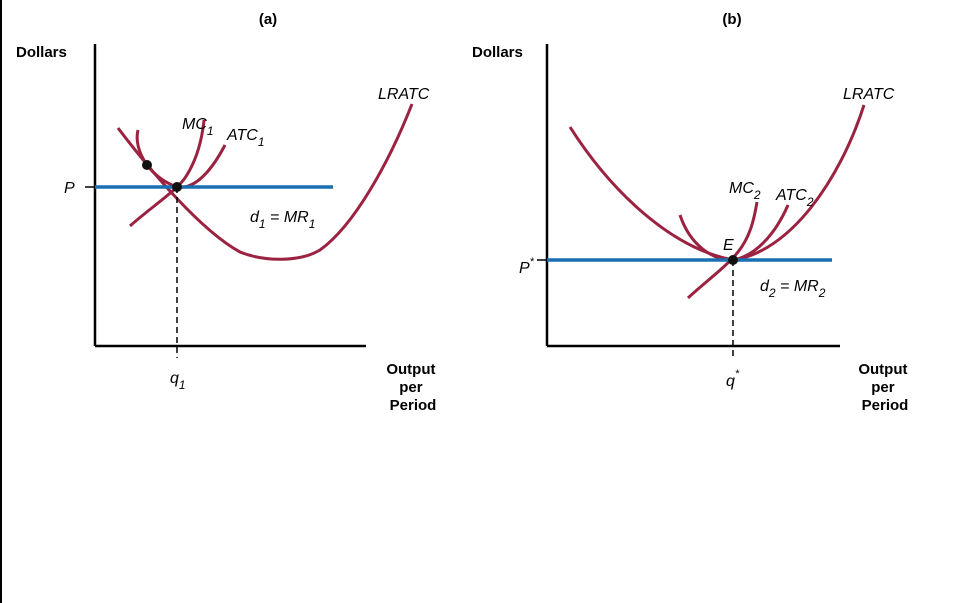 Image resolution: width=956 pixels, height=603 pixels. I want to click on panel-a-atc1-curve, so click(181, 159).